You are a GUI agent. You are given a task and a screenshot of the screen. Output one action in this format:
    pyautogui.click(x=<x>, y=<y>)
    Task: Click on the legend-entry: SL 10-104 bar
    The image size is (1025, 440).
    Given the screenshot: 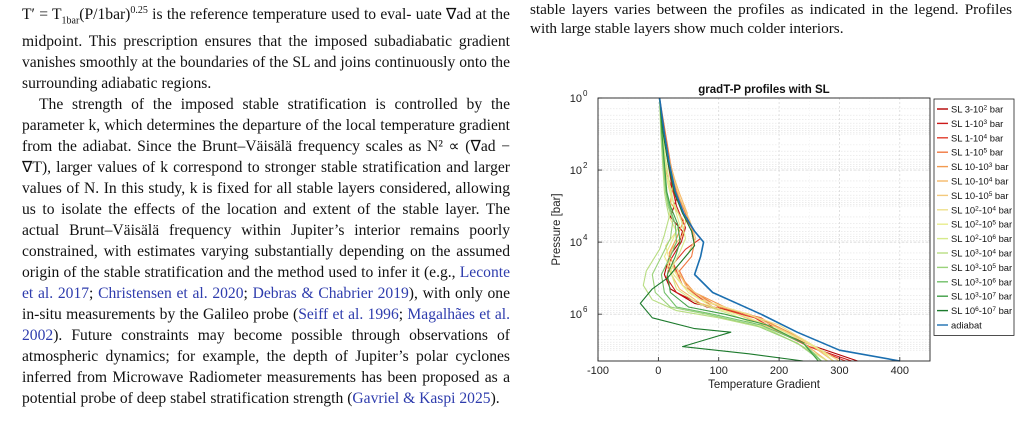 What is the action you would take?
    pyautogui.click(x=979, y=181)
    